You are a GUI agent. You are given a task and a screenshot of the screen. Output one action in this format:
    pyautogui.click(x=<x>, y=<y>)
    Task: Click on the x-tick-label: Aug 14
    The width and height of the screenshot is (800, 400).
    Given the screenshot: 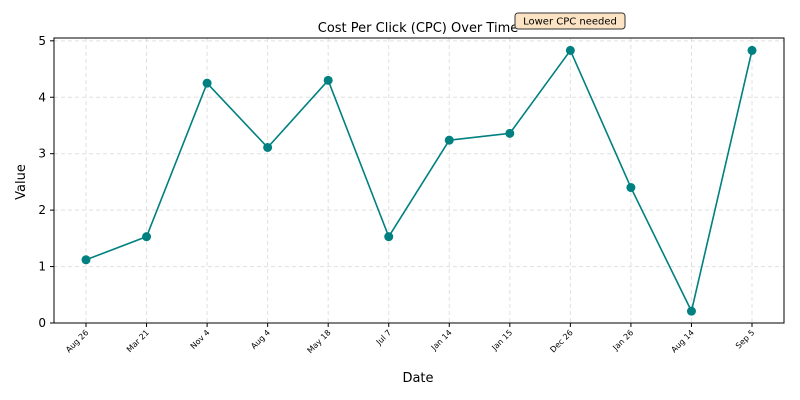 What is the action you would take?
    pyautogui.click(x=682, y=341)
    